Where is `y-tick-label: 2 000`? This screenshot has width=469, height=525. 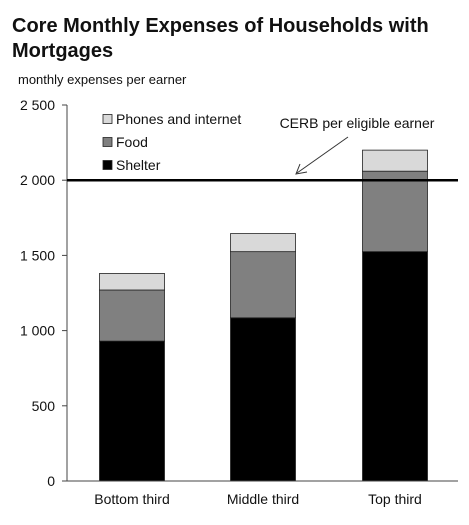
y-tick-label: 2 000 is located at coordinates (37, 180).